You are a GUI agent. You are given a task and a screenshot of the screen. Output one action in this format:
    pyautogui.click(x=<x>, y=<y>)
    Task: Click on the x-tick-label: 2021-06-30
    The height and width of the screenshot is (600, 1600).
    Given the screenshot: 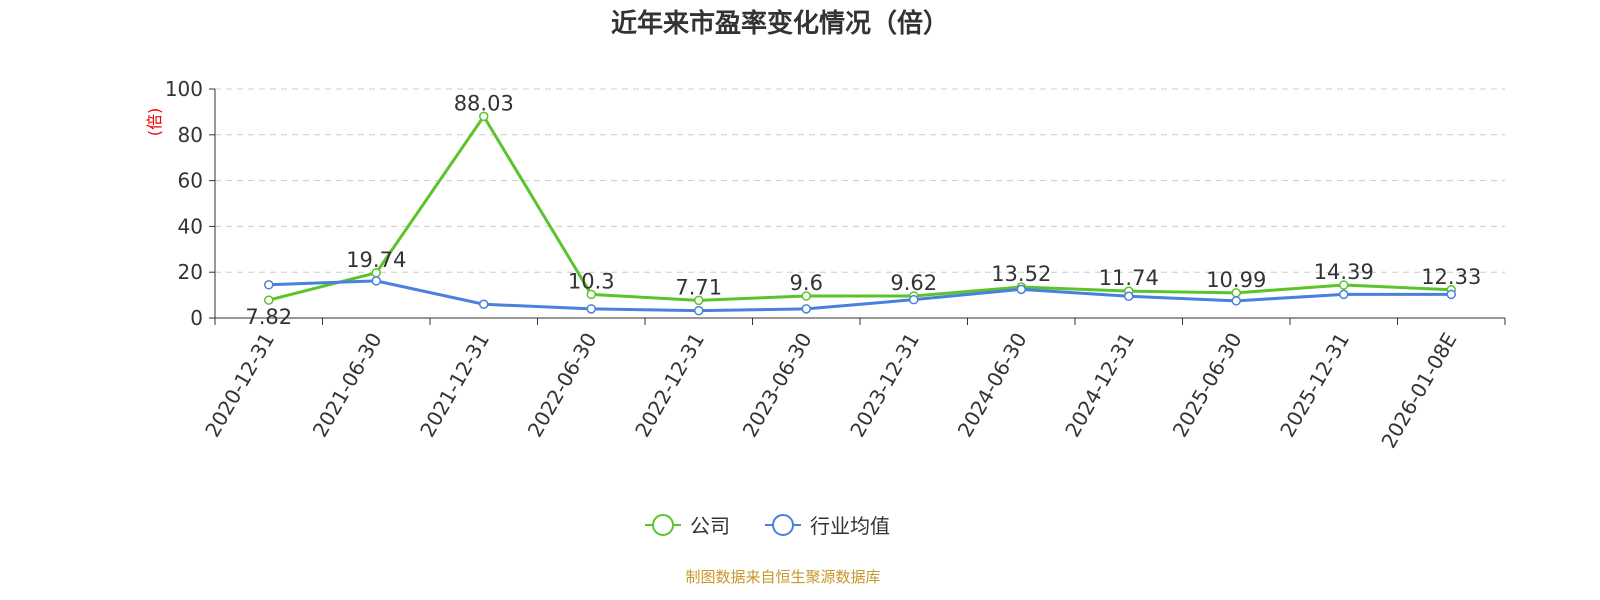 What is the action you would take?
    pyautogui.click(x=347, y=385)
    